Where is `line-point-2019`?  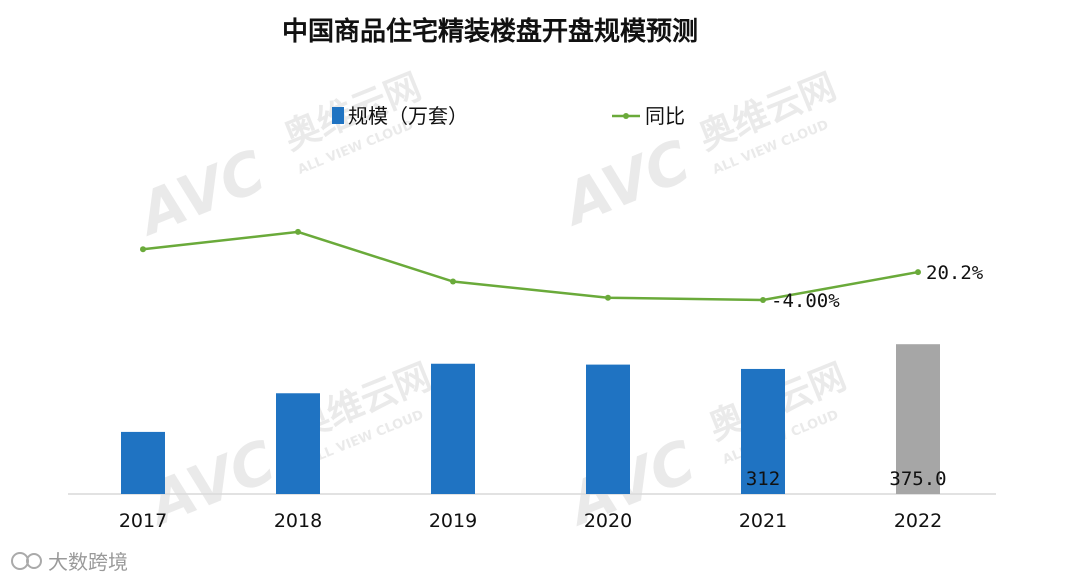 line-point-2019 is located at coordinates (453, 281).